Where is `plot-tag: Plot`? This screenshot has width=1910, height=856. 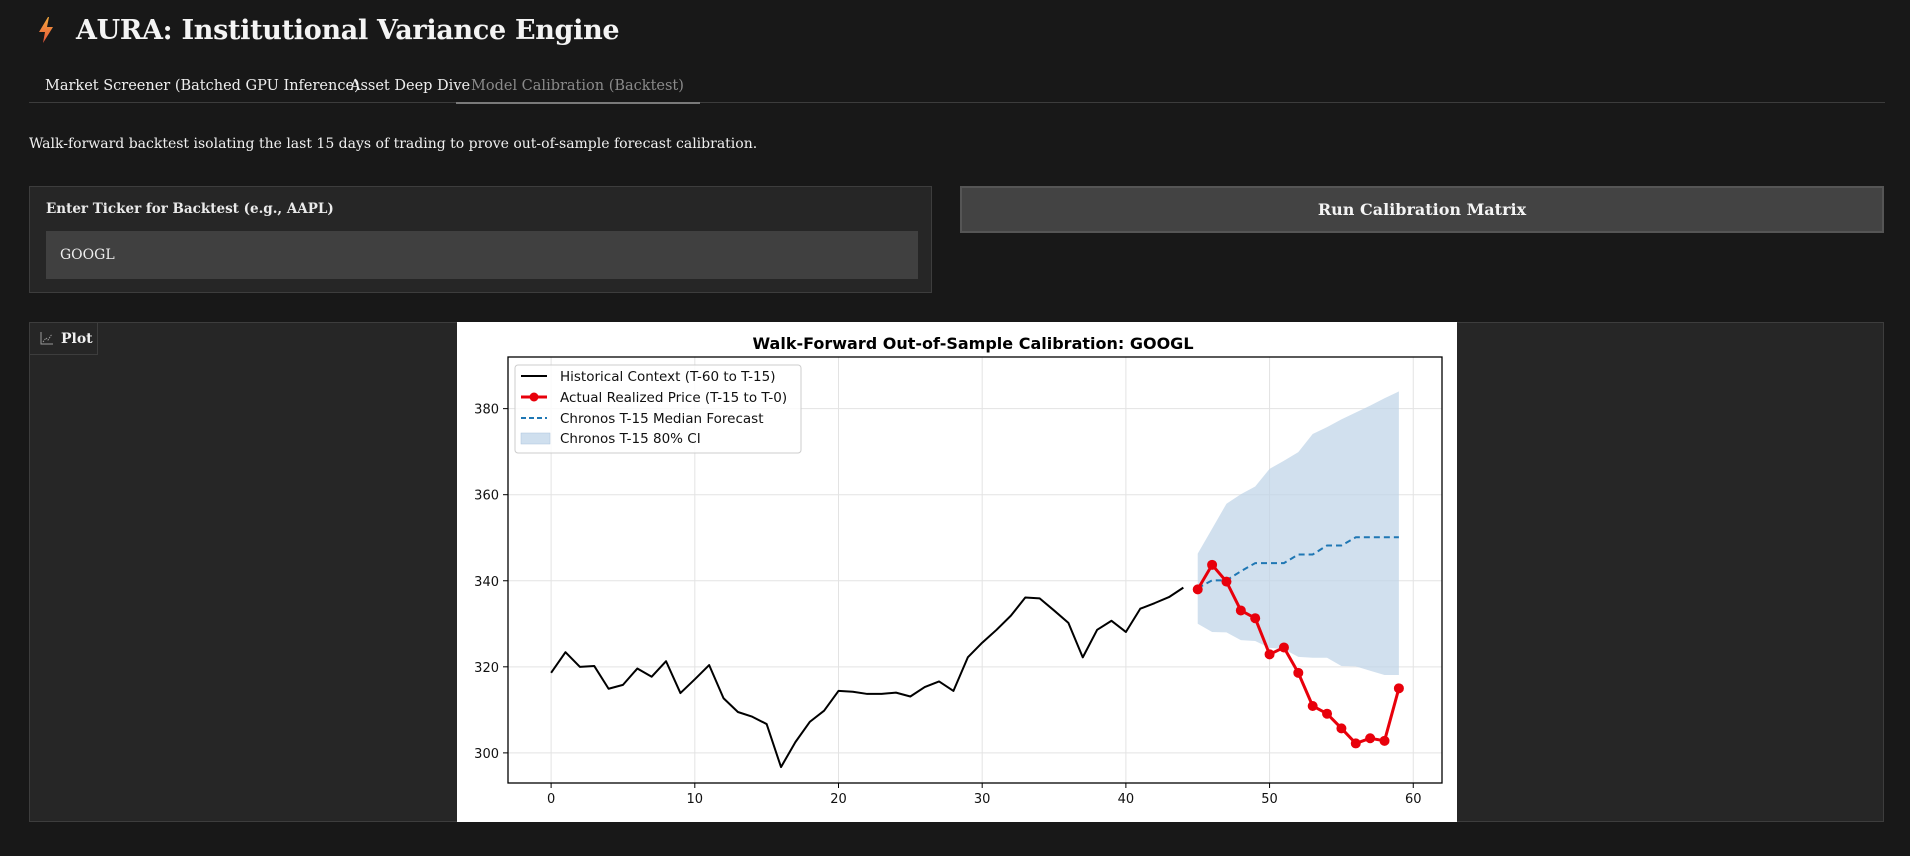
plot-tag: Plot is located at coordinates (64, 339).